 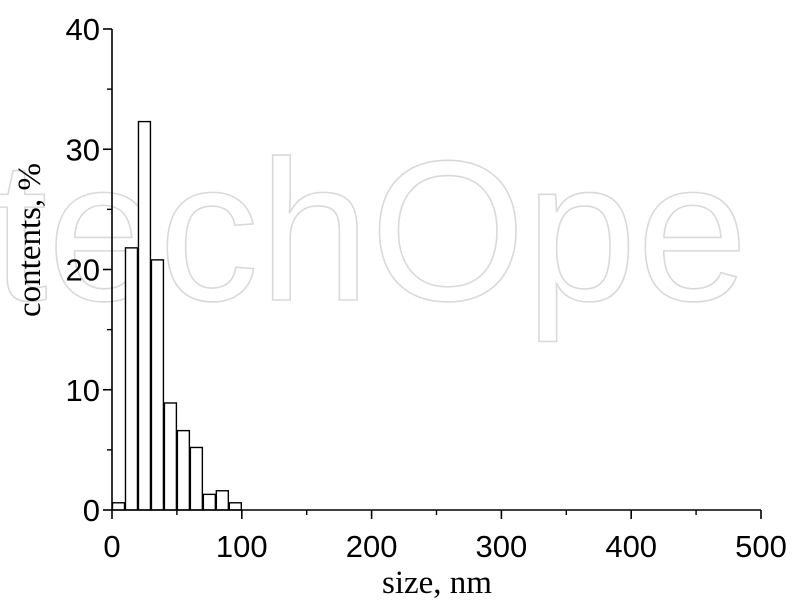 I want to click on y-tick-label-2: 20, so click(x=83, y=270).